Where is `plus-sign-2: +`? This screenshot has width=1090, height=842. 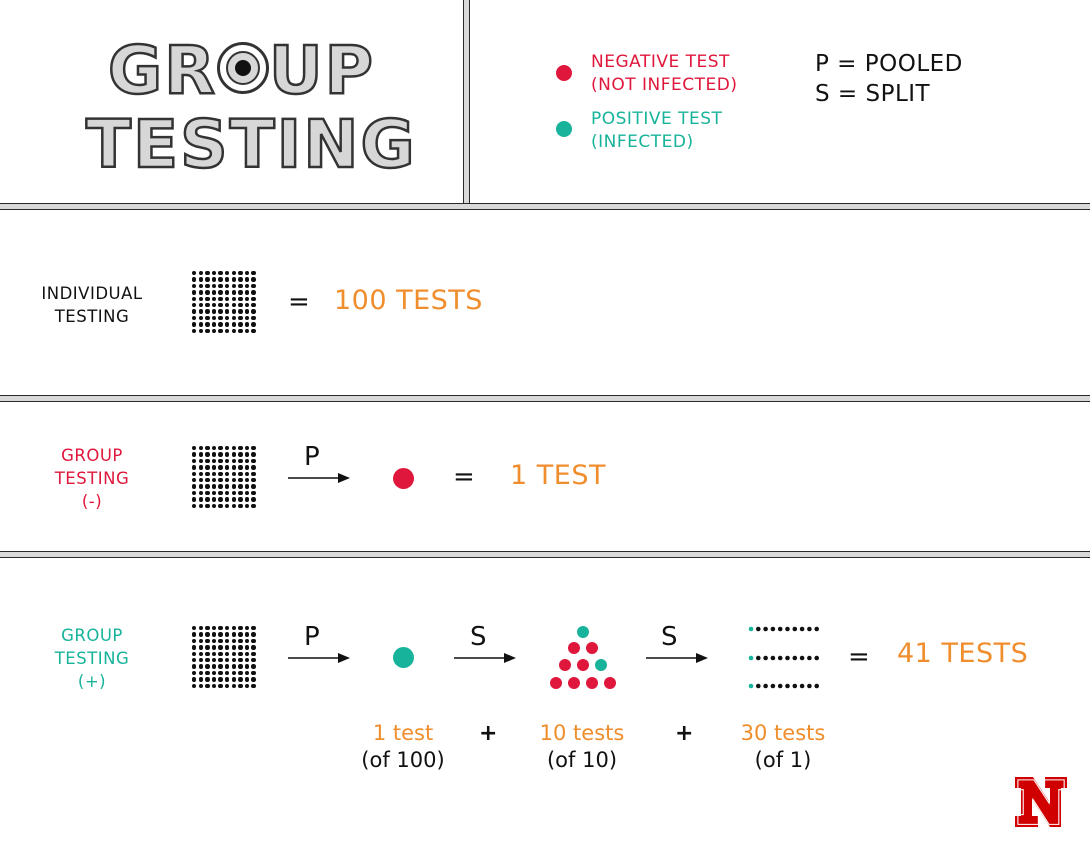
plus-sign-2: + is located at coordinates (684, 733).